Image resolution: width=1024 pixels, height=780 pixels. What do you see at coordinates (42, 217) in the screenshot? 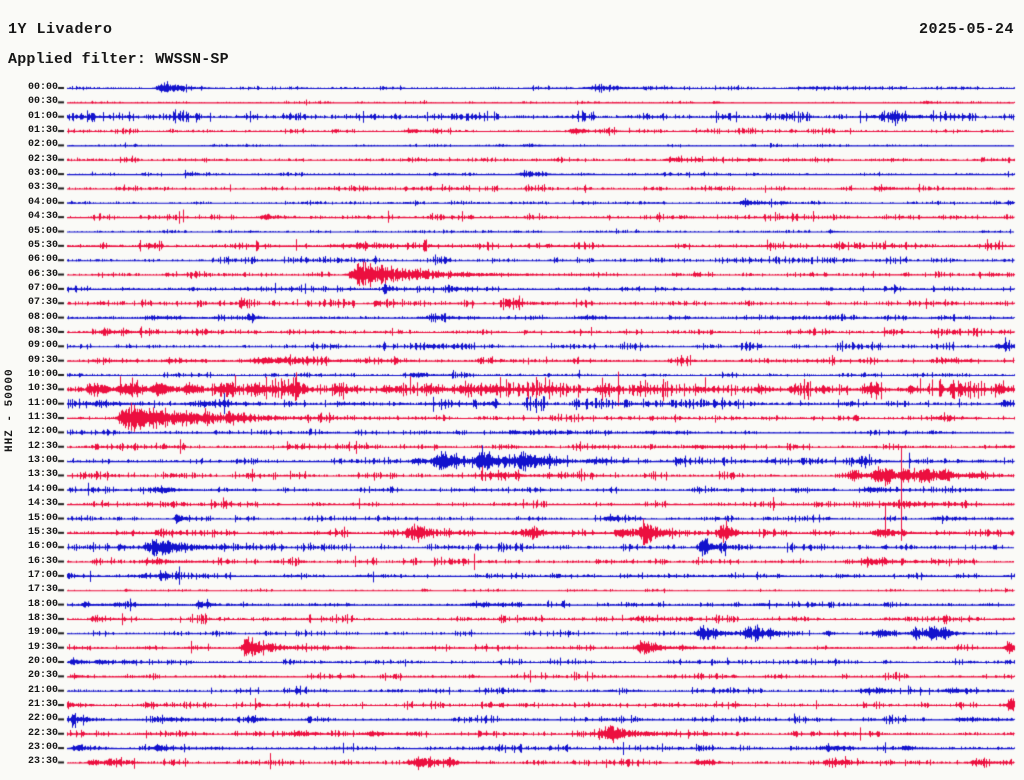
I see `time-label: 04:30` at bounding box center [42, 217].